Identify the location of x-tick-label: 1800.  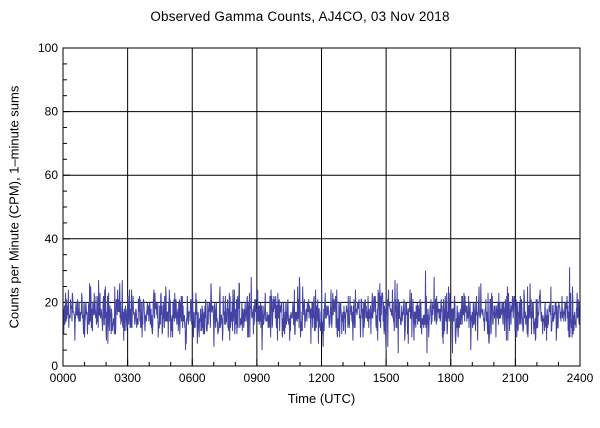
(450, 378).